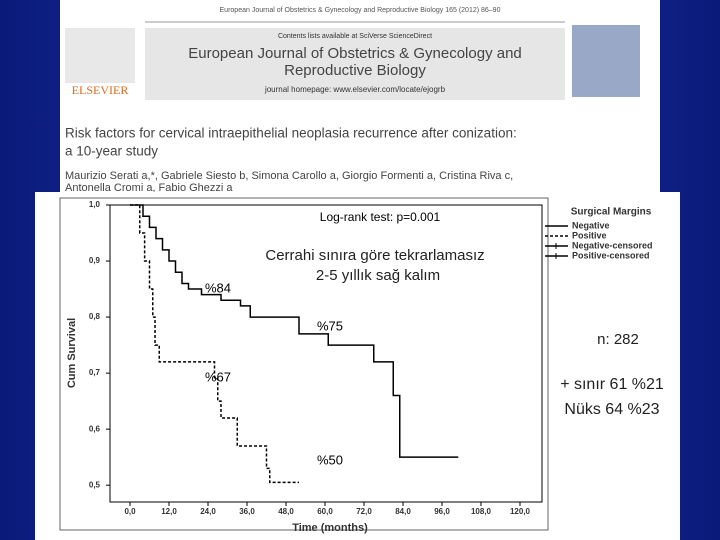 The height and width of the screenshot is (540, 720). I want to click on y-tick-label: 1,0, so click(95, 204).